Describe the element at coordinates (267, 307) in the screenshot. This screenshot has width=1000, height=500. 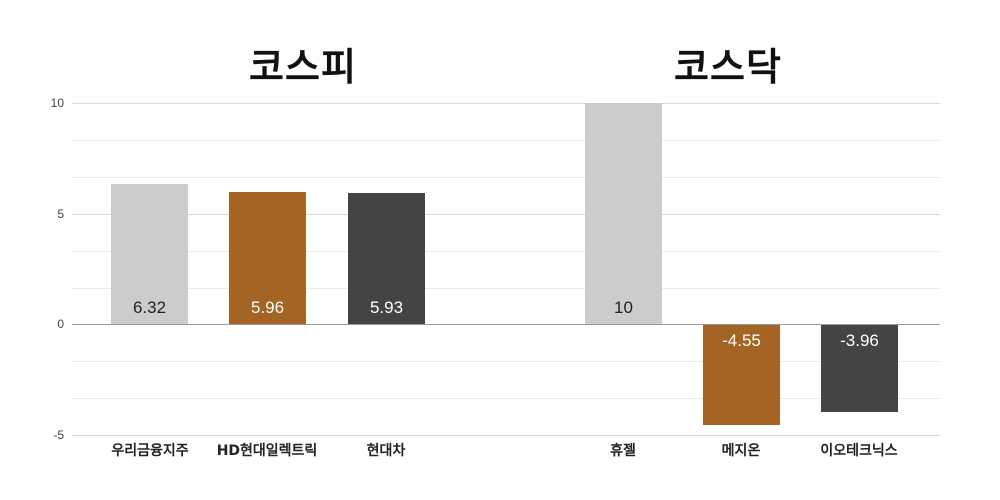
I see `bar-value: 5.96` at that location.